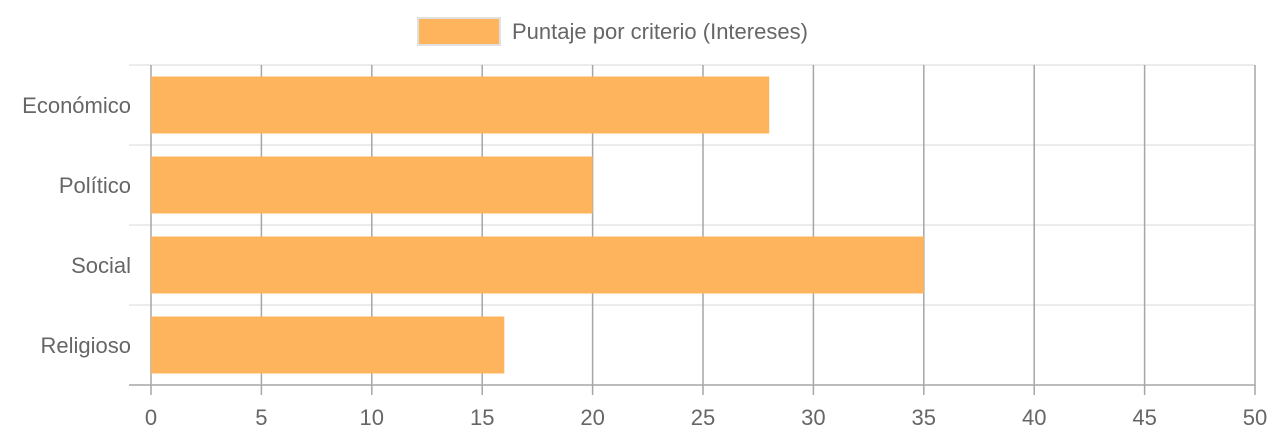 The width and height of the screenshot is (1274, 445). What do you see at coordinates (813, 417) in the screenshot?
I see `x-tick-label: 30` at bounding box center [813, 417].